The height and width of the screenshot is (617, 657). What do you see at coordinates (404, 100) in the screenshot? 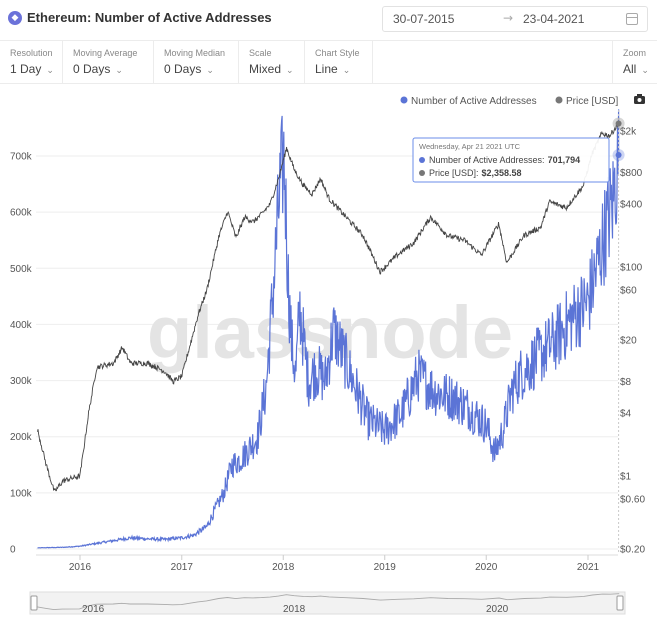
I see `legend-dot-addresses` at bounding box center [404, 100].